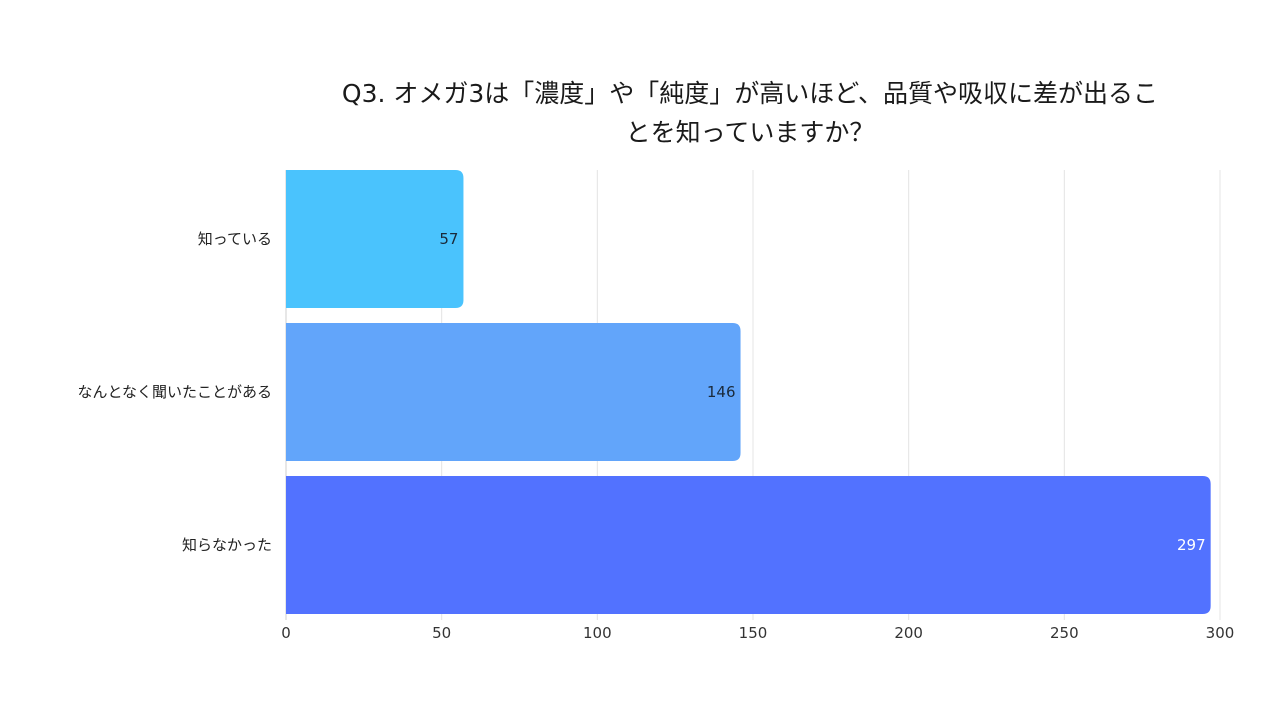 This screenshot has width=1280, height=720. I want to click on x-tick-label: 200, so click(908, 633).